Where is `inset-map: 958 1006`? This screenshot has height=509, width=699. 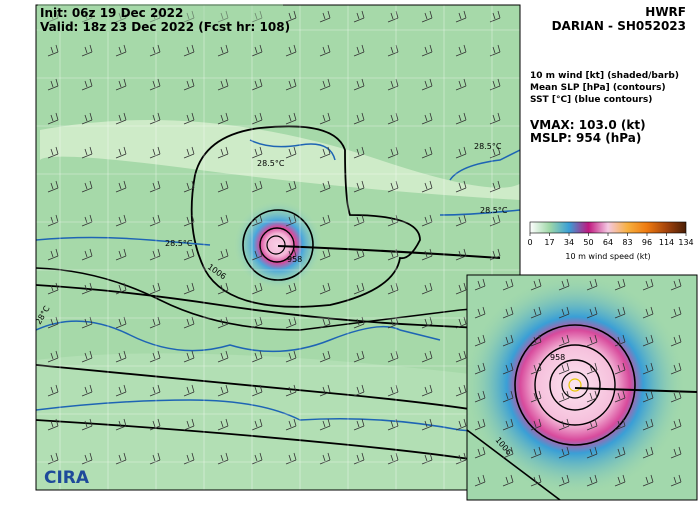 inset-map: 958 1006 is located at coordinates (582, 387).